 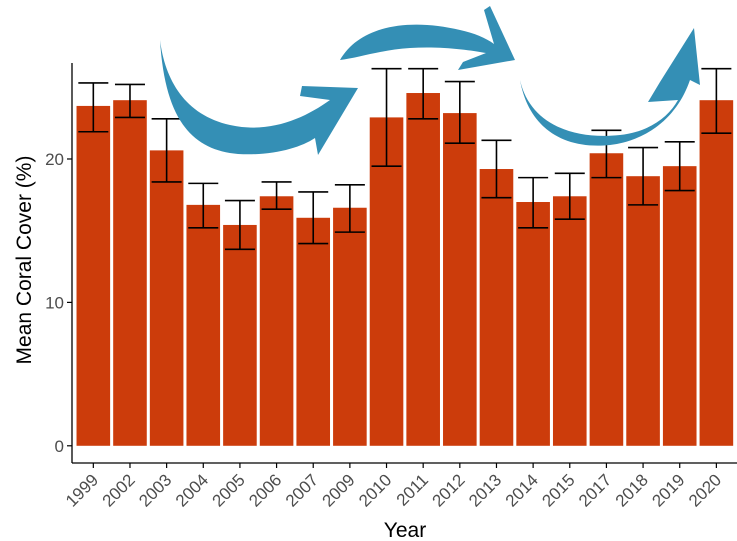 I want to click on error-bar-2020, so click(x=716, y=100).